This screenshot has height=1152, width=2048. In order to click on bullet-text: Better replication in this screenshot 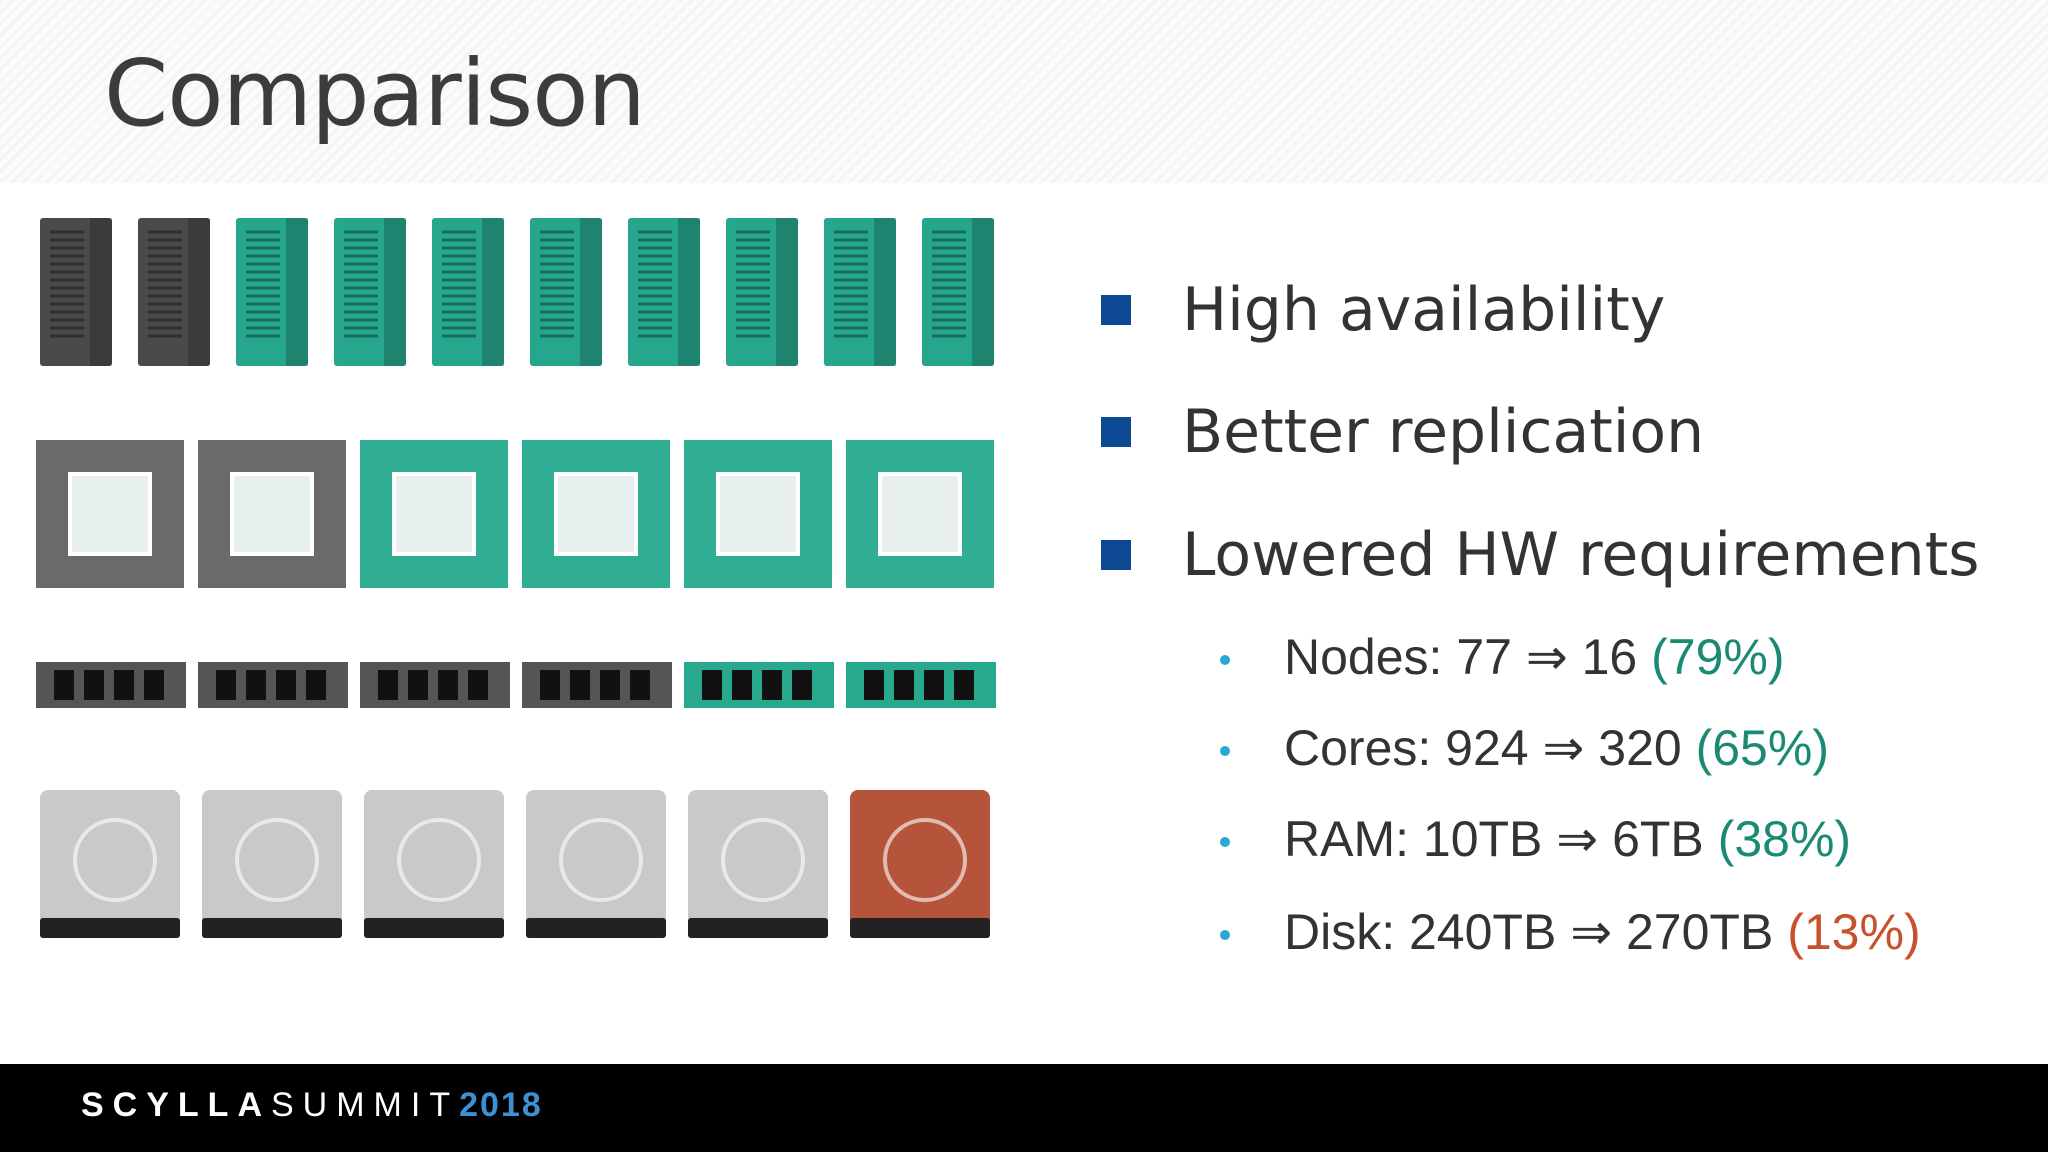, I will do `click(1443, 432)`.